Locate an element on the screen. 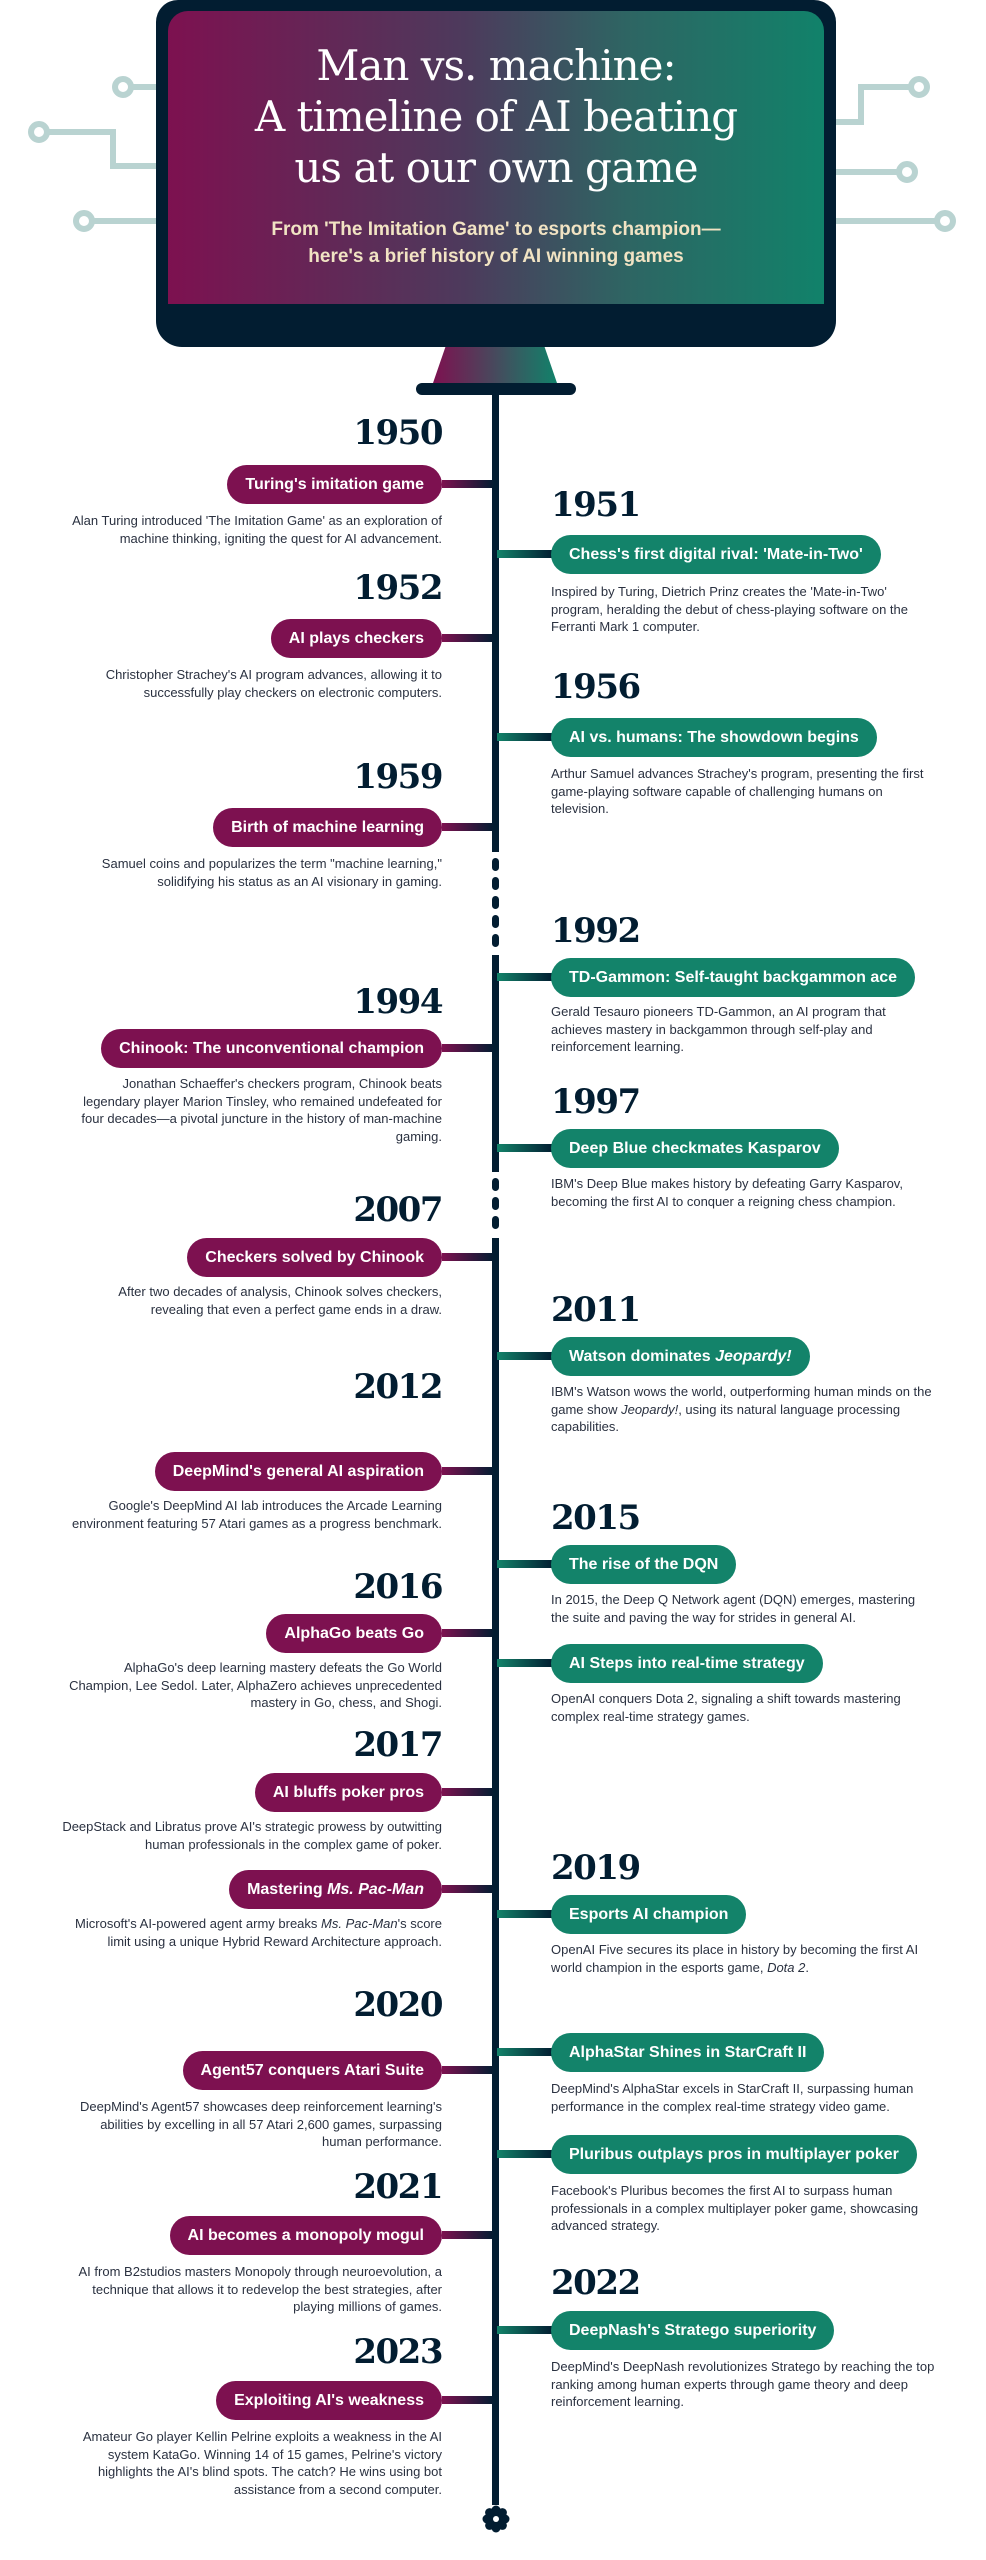 This screenshot has width=986, height=2560. event-year: 1997 is located at coordinates (596, 1102).